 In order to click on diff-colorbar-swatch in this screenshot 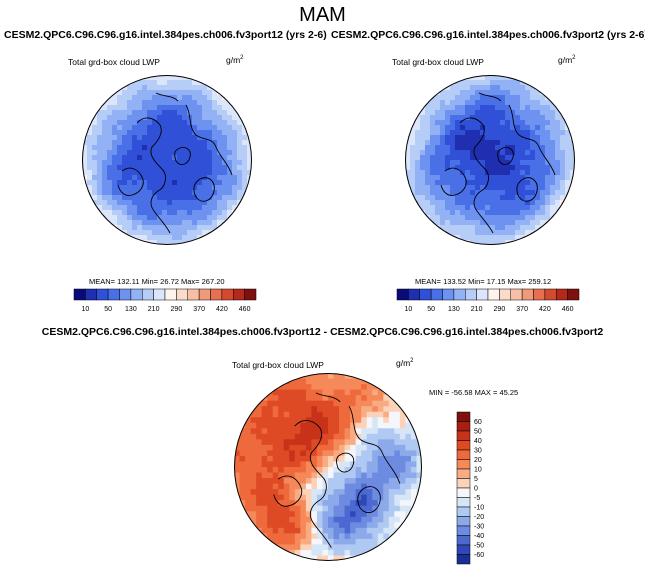, I will do `click(463, 473)`.